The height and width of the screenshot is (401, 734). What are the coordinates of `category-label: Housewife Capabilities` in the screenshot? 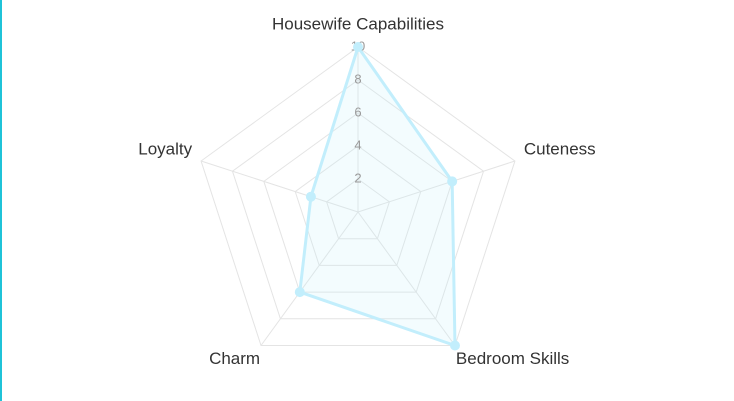 It's located at (358, 23).